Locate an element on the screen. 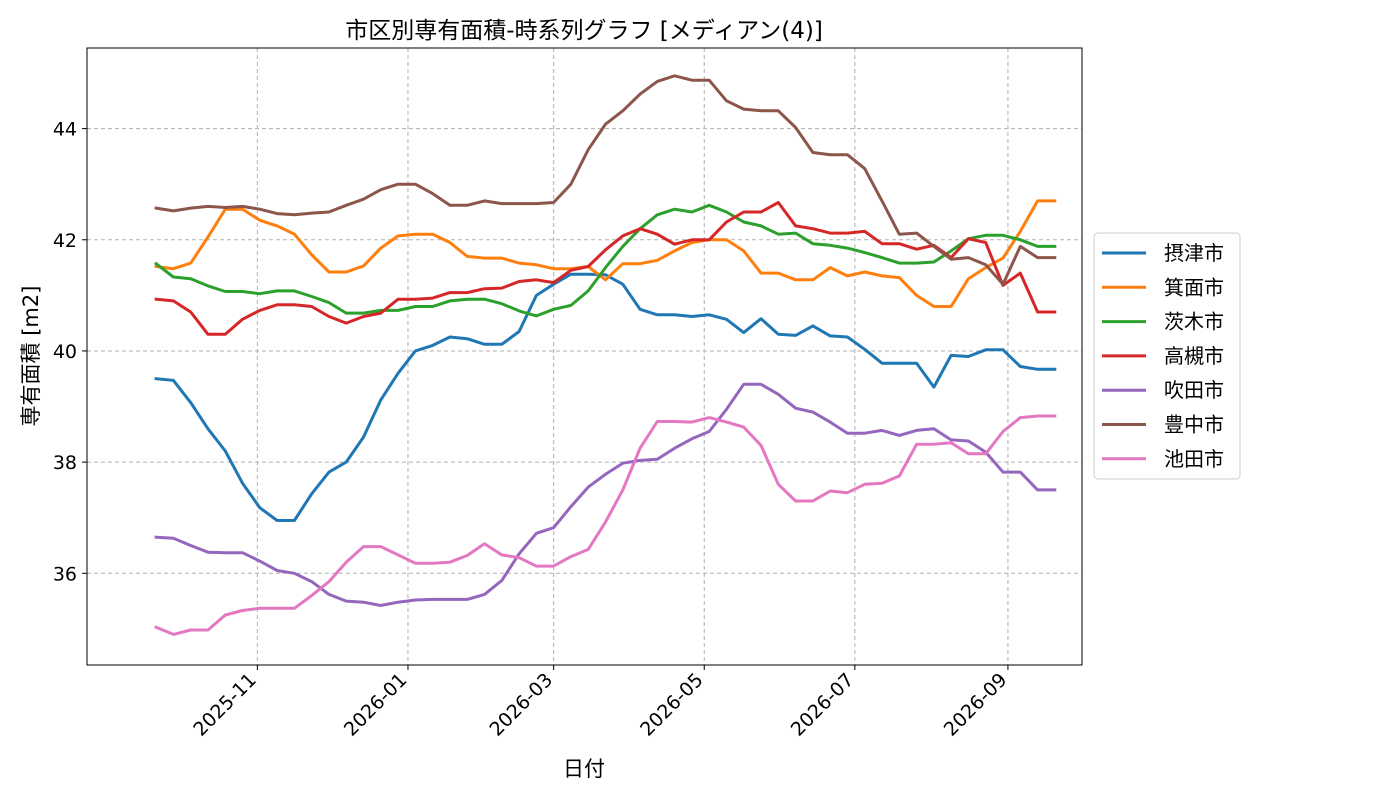 This screenshot has height=804, width=1400. x-axis-label: 日付 is located at coordinates (584, 769).